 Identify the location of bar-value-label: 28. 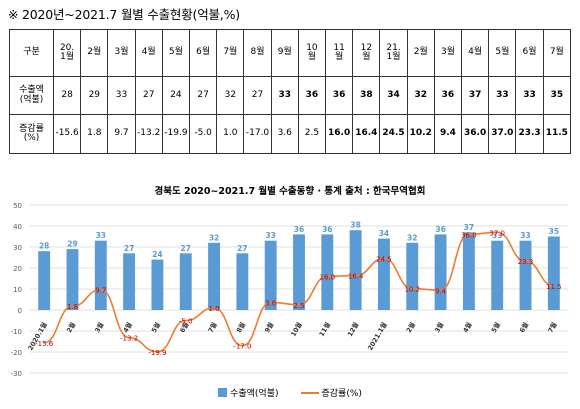
(44, 246).